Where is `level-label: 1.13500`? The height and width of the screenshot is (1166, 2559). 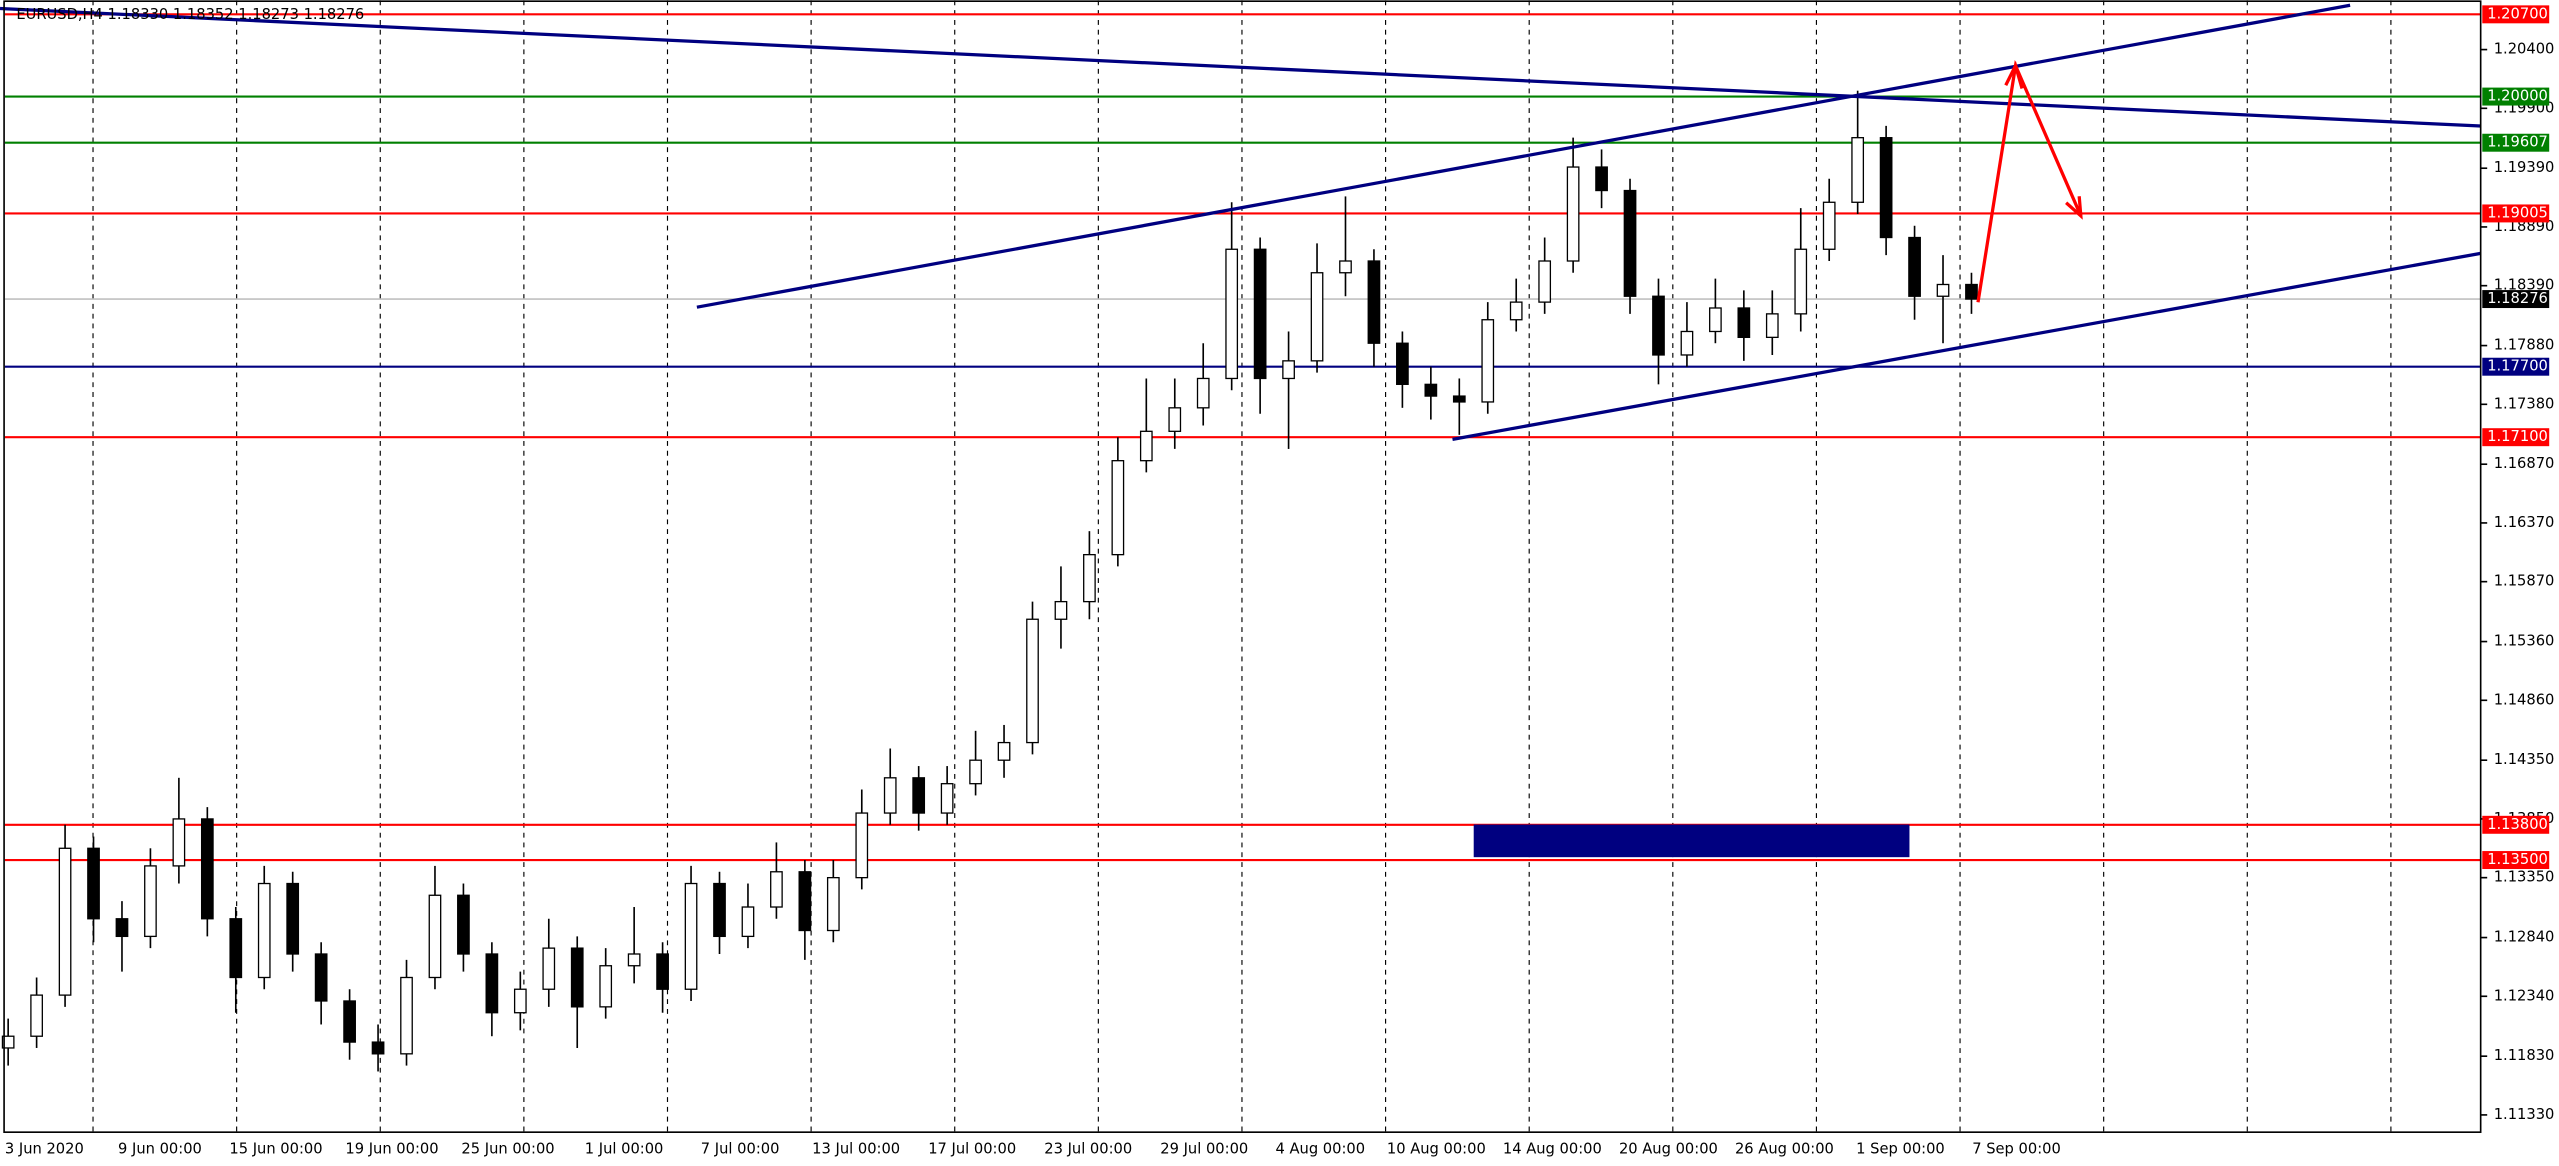
level-label: 1.13500 is located at coordinates (2517, 859).